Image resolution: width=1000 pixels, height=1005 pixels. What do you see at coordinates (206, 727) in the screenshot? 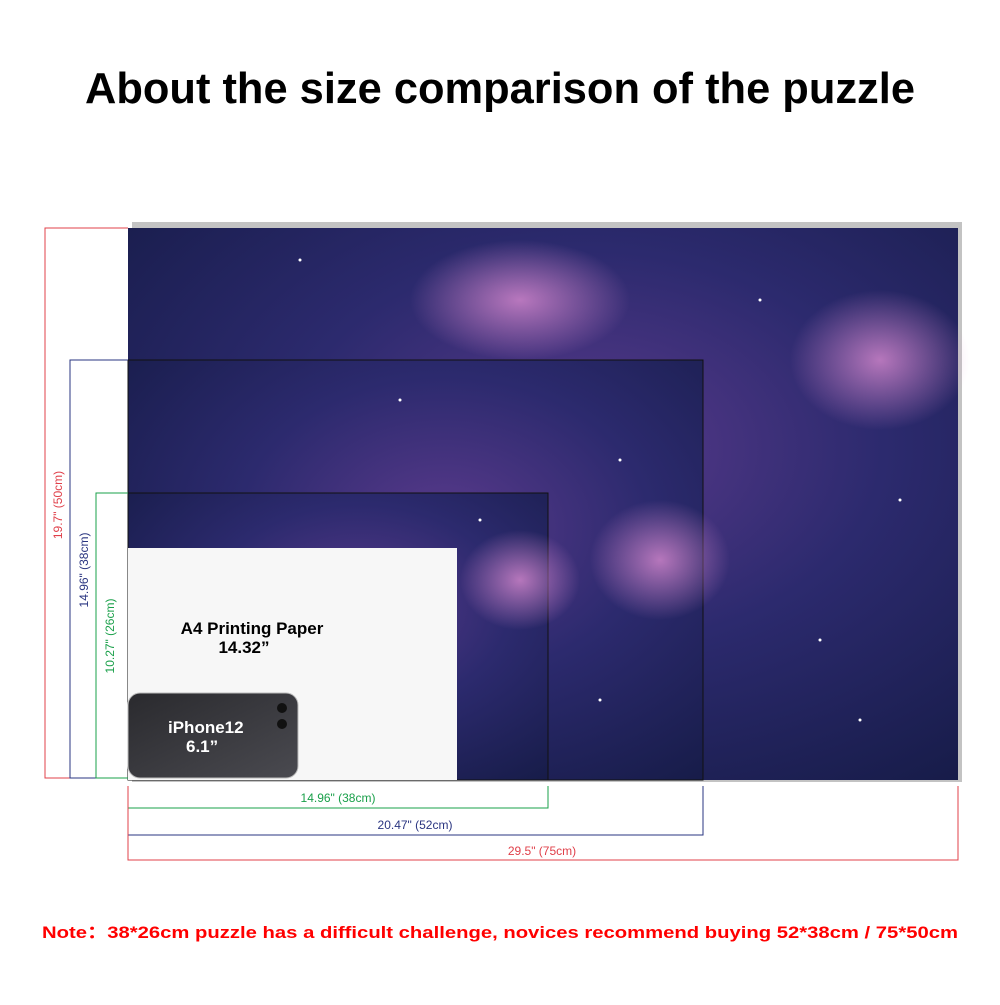
I see `phone-label: iPhone12` at bounding box center [206, 727].